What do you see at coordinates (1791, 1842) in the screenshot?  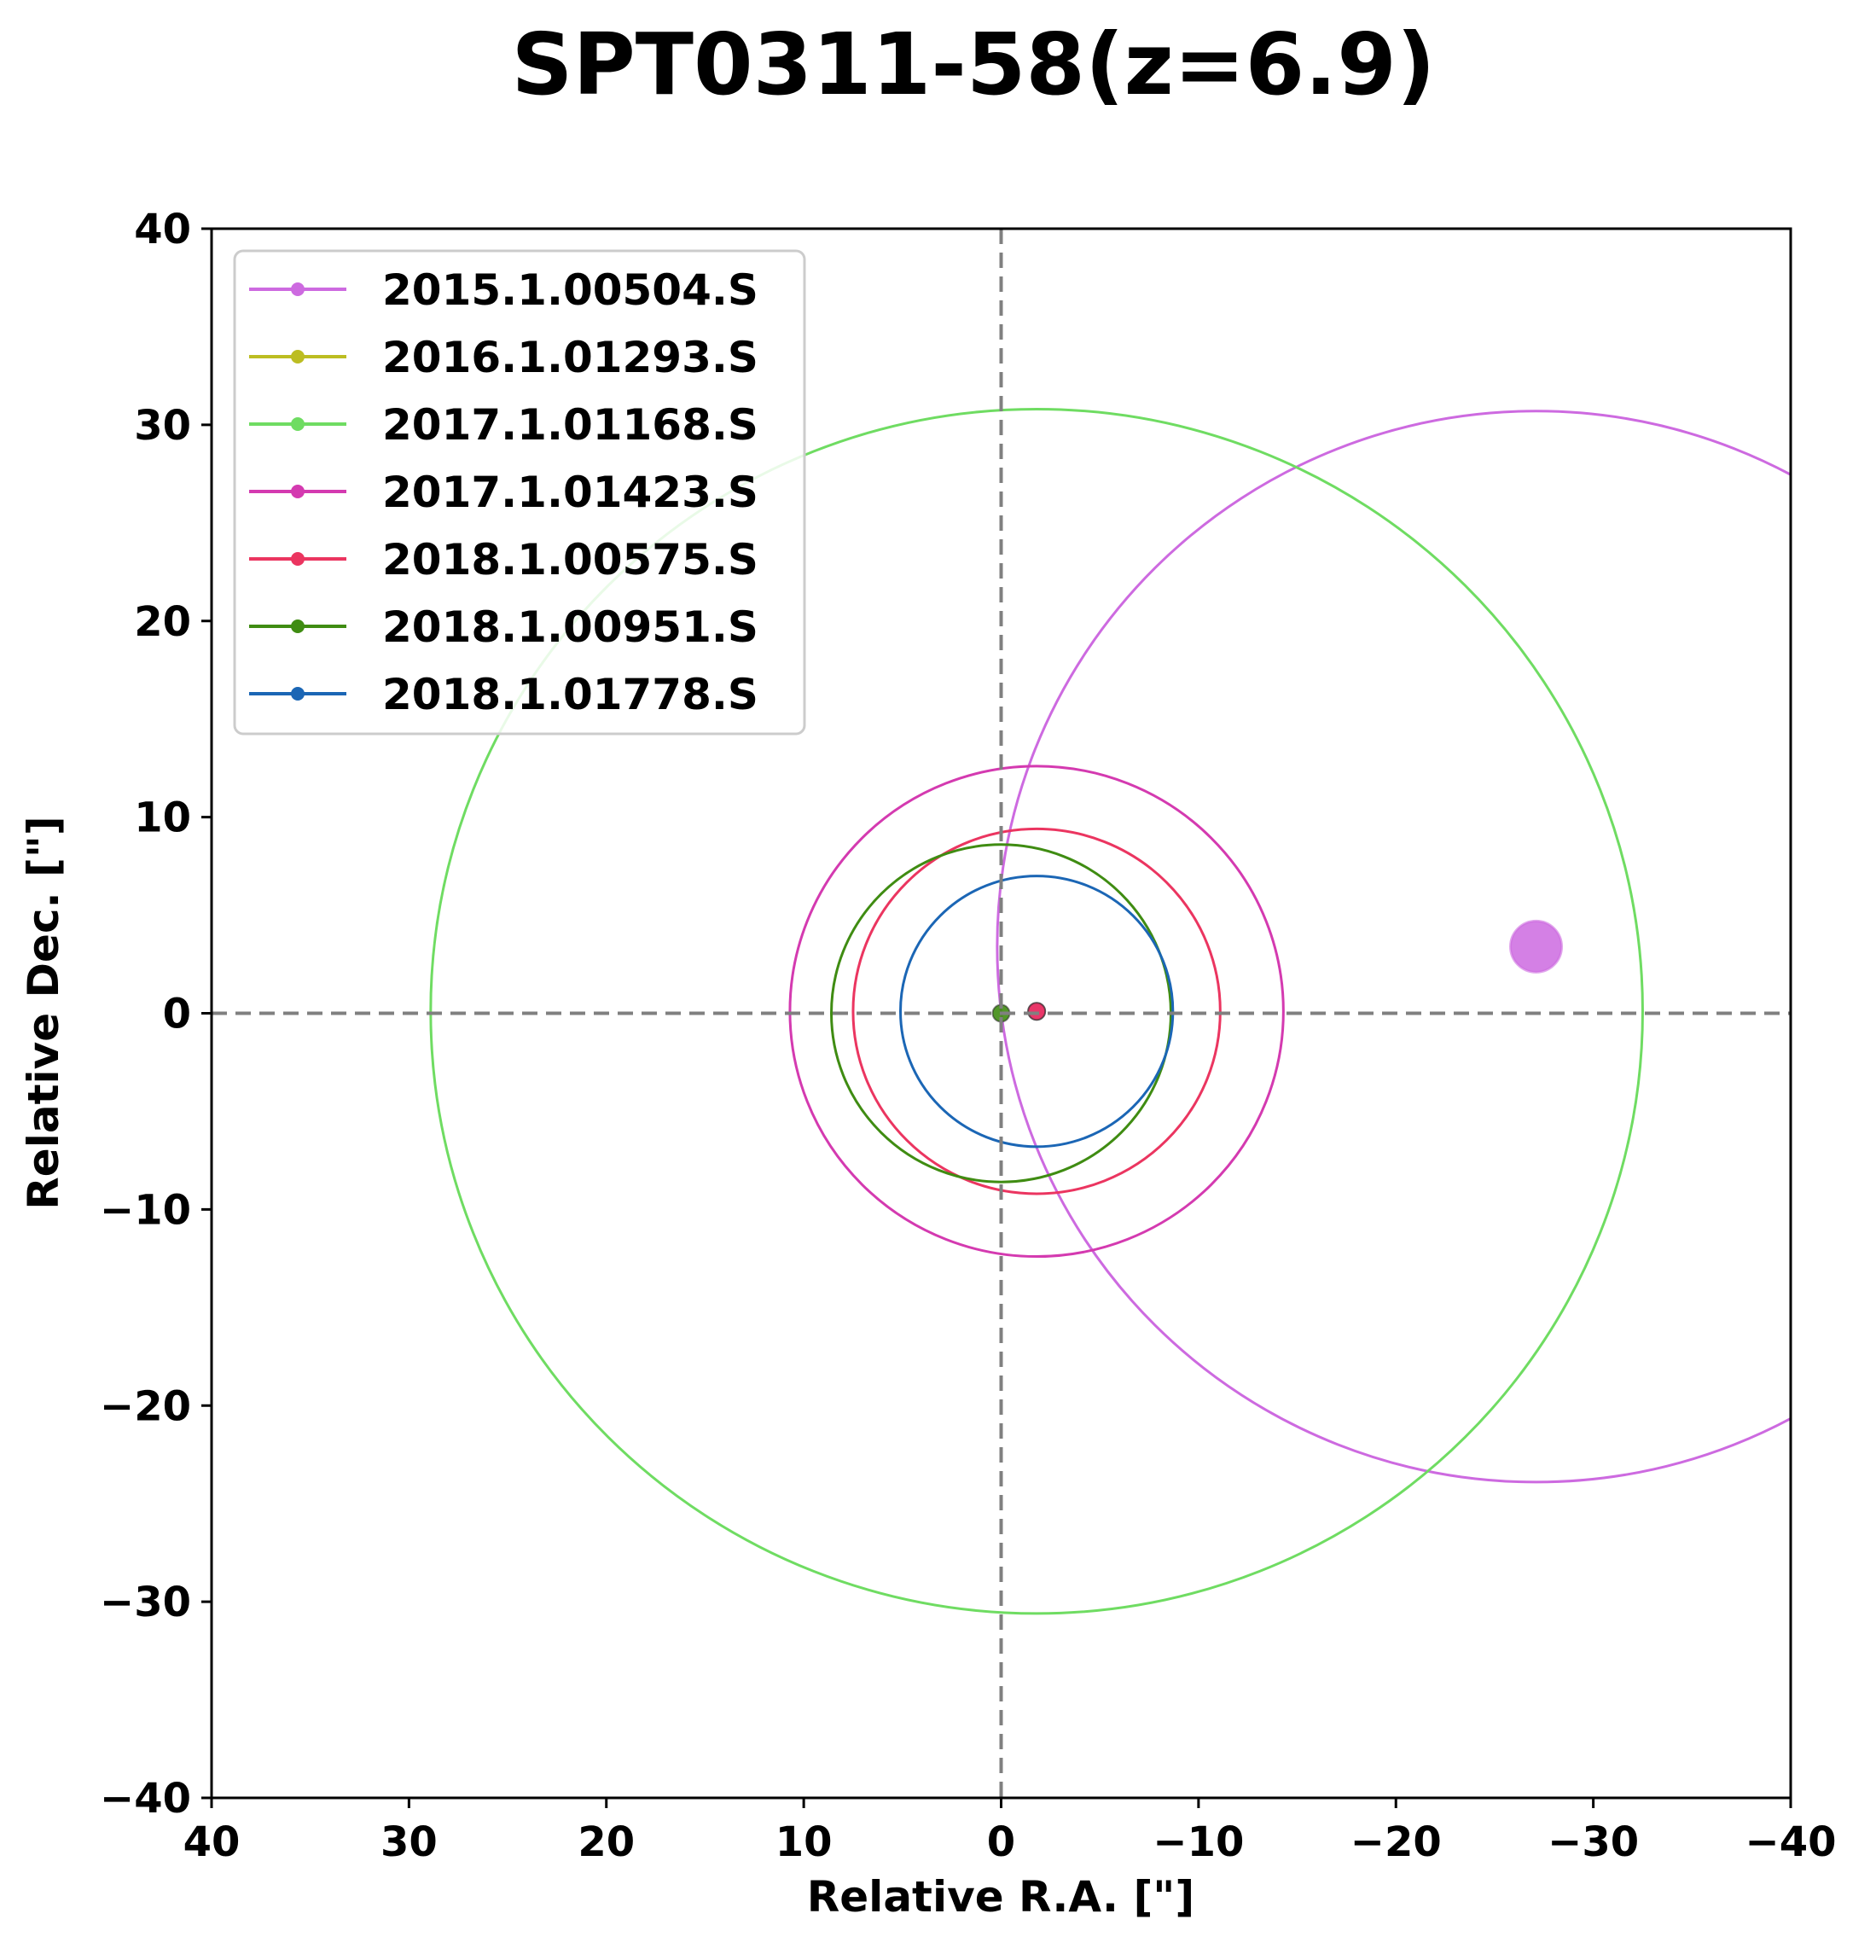 I see `x-tick-label: −40` at bounding box center [1791, 1842].